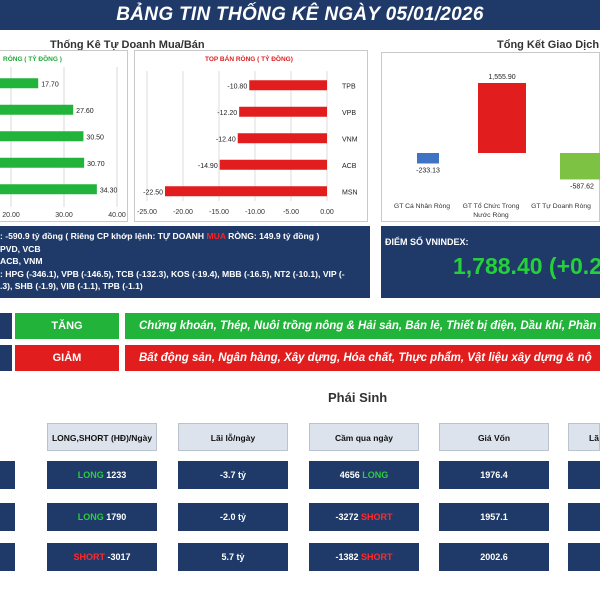 This screenshot has height=600, width=600. Describe the element at coordinates (226, 139) in the screenshot. I see `sell-bar-label: -12.40` at that location.